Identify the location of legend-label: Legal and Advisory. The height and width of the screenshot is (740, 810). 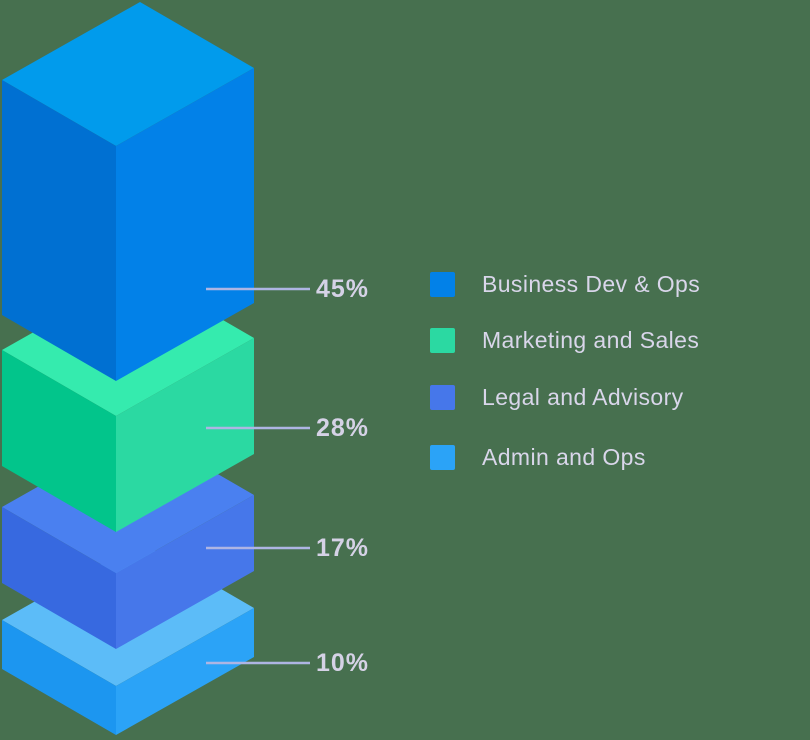
(583, 397).